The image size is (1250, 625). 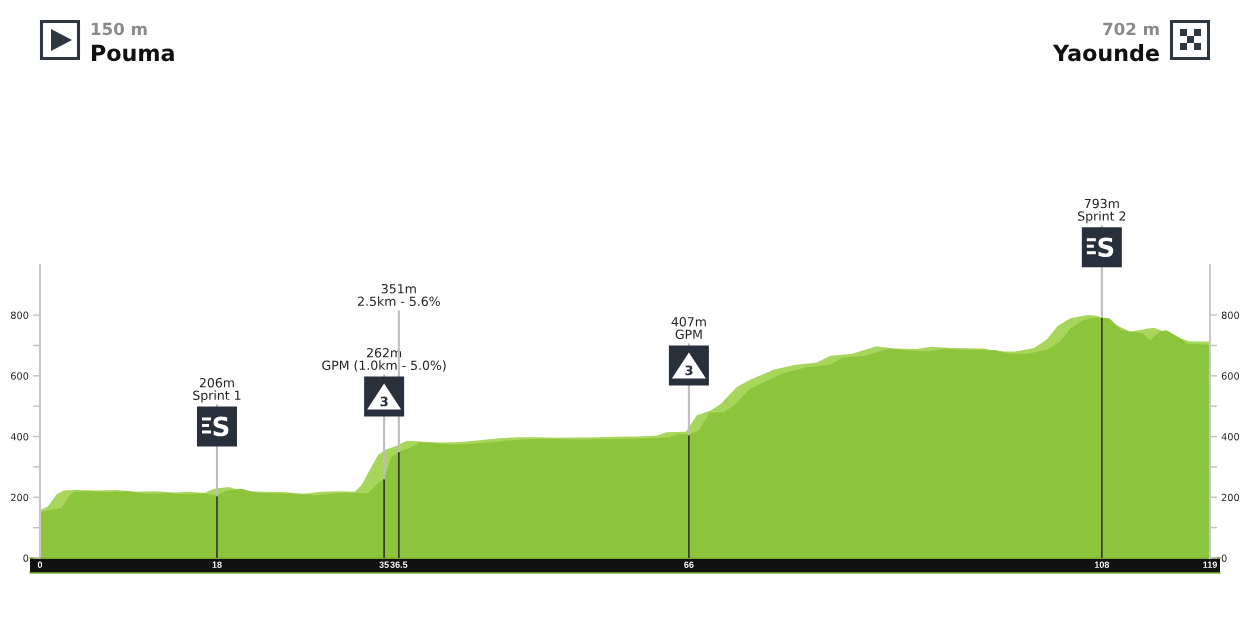 What do you see at coordinates (119, 29) in the screenshot?
I see `text: 150 m` at bounding box center [119, 29].